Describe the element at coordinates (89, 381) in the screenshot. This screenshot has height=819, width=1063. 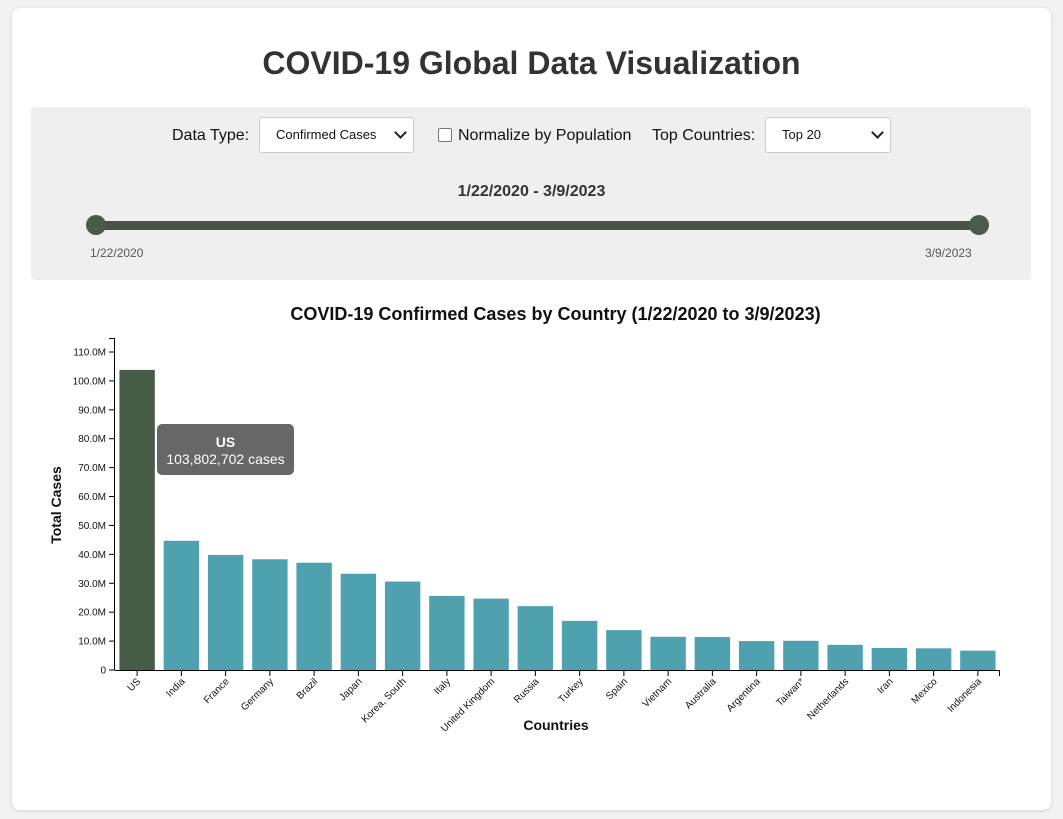
I see `y-tick-label: 100.0M` at that location.